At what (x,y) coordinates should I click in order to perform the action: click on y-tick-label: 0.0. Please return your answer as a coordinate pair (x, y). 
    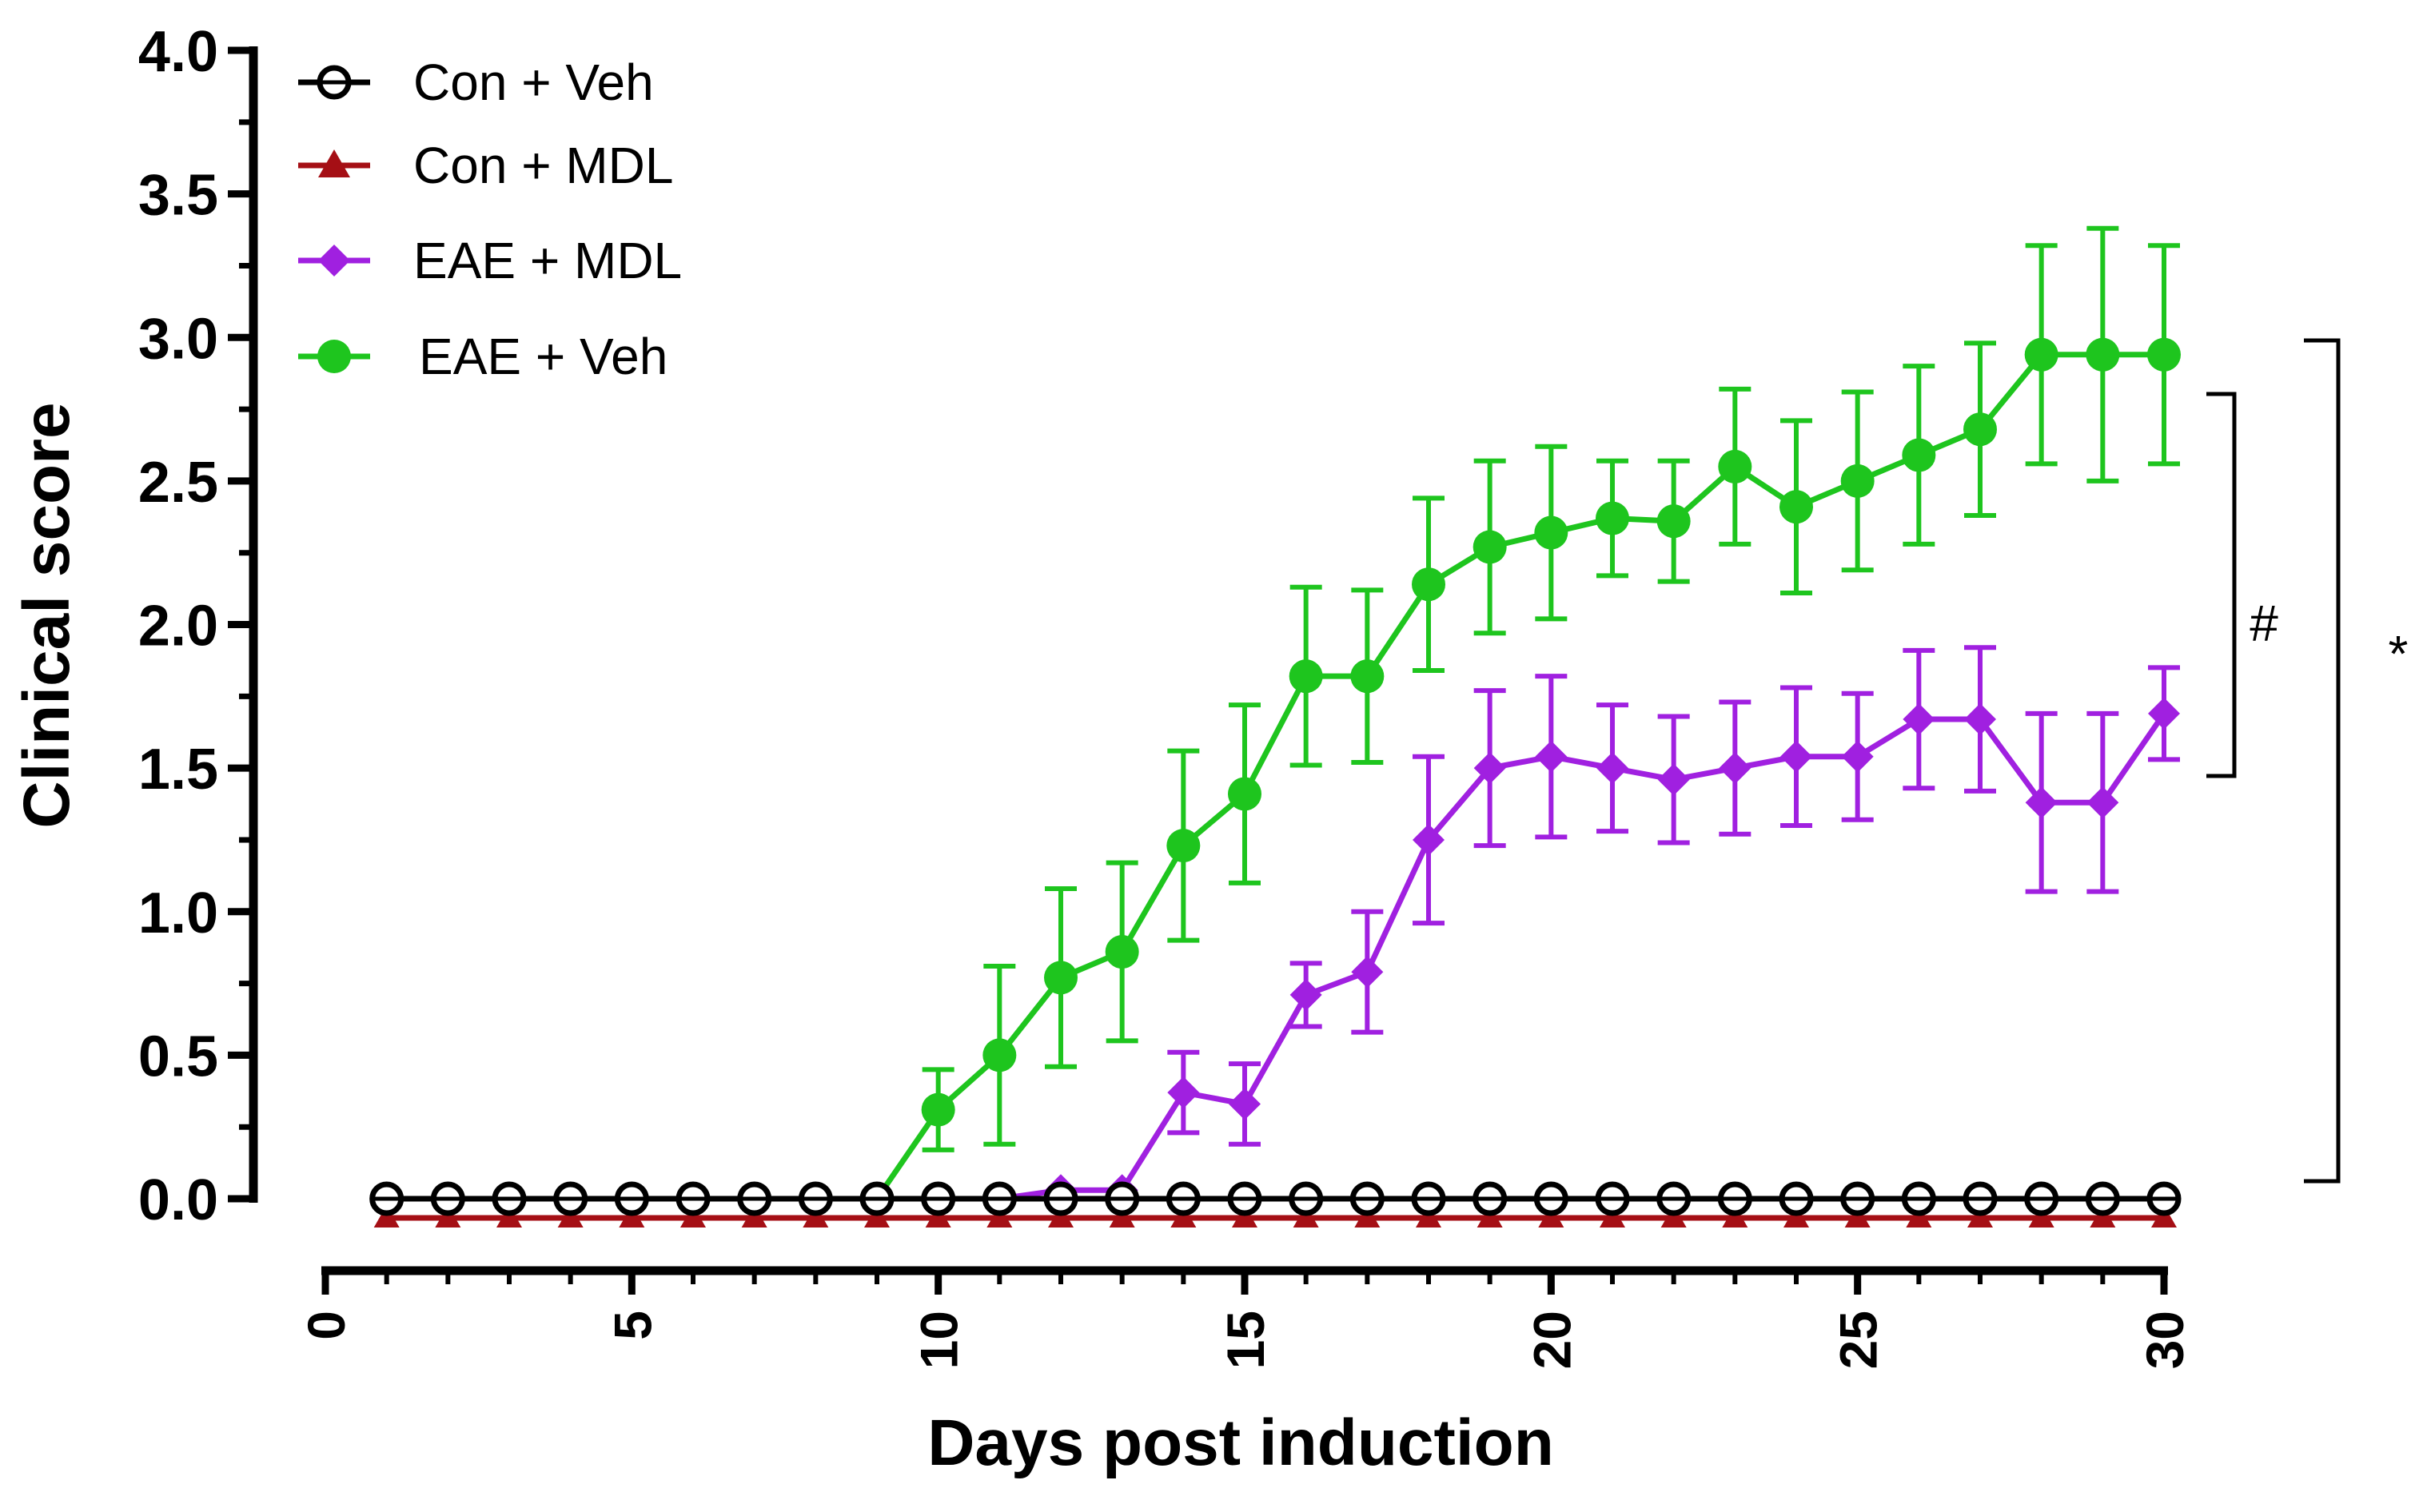
    Looking at the image, I should click on (178, 1200).